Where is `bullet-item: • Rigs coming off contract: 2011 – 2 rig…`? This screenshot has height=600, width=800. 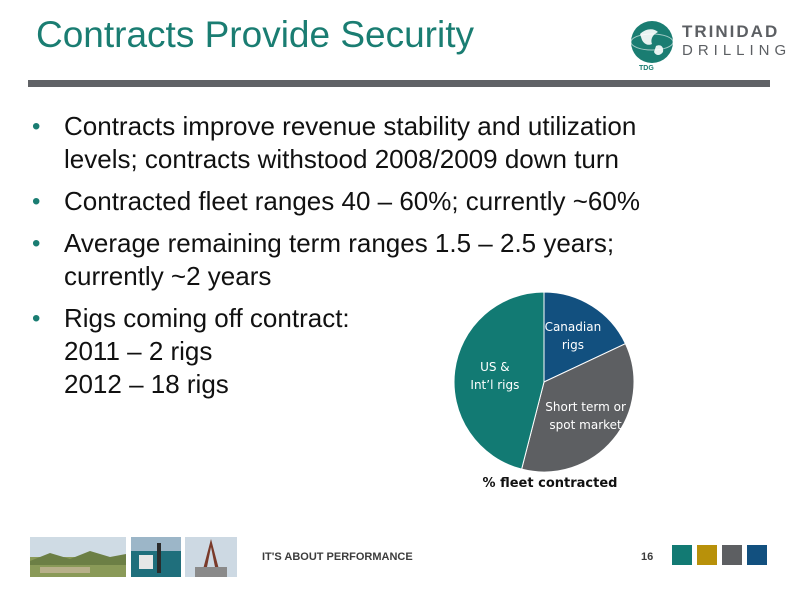 bullet-item: • Rigs coming off contract: 2011 – 2 rig… is located at coordinates (382, 351).